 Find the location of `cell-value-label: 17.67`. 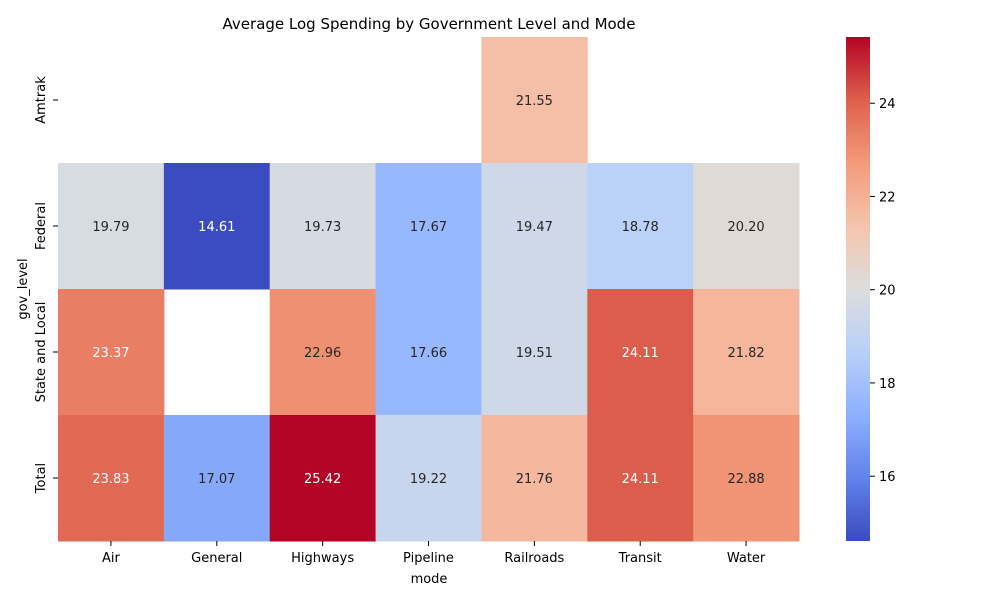

cell-value-label: 17.67 is located at coordinates (428, 227).